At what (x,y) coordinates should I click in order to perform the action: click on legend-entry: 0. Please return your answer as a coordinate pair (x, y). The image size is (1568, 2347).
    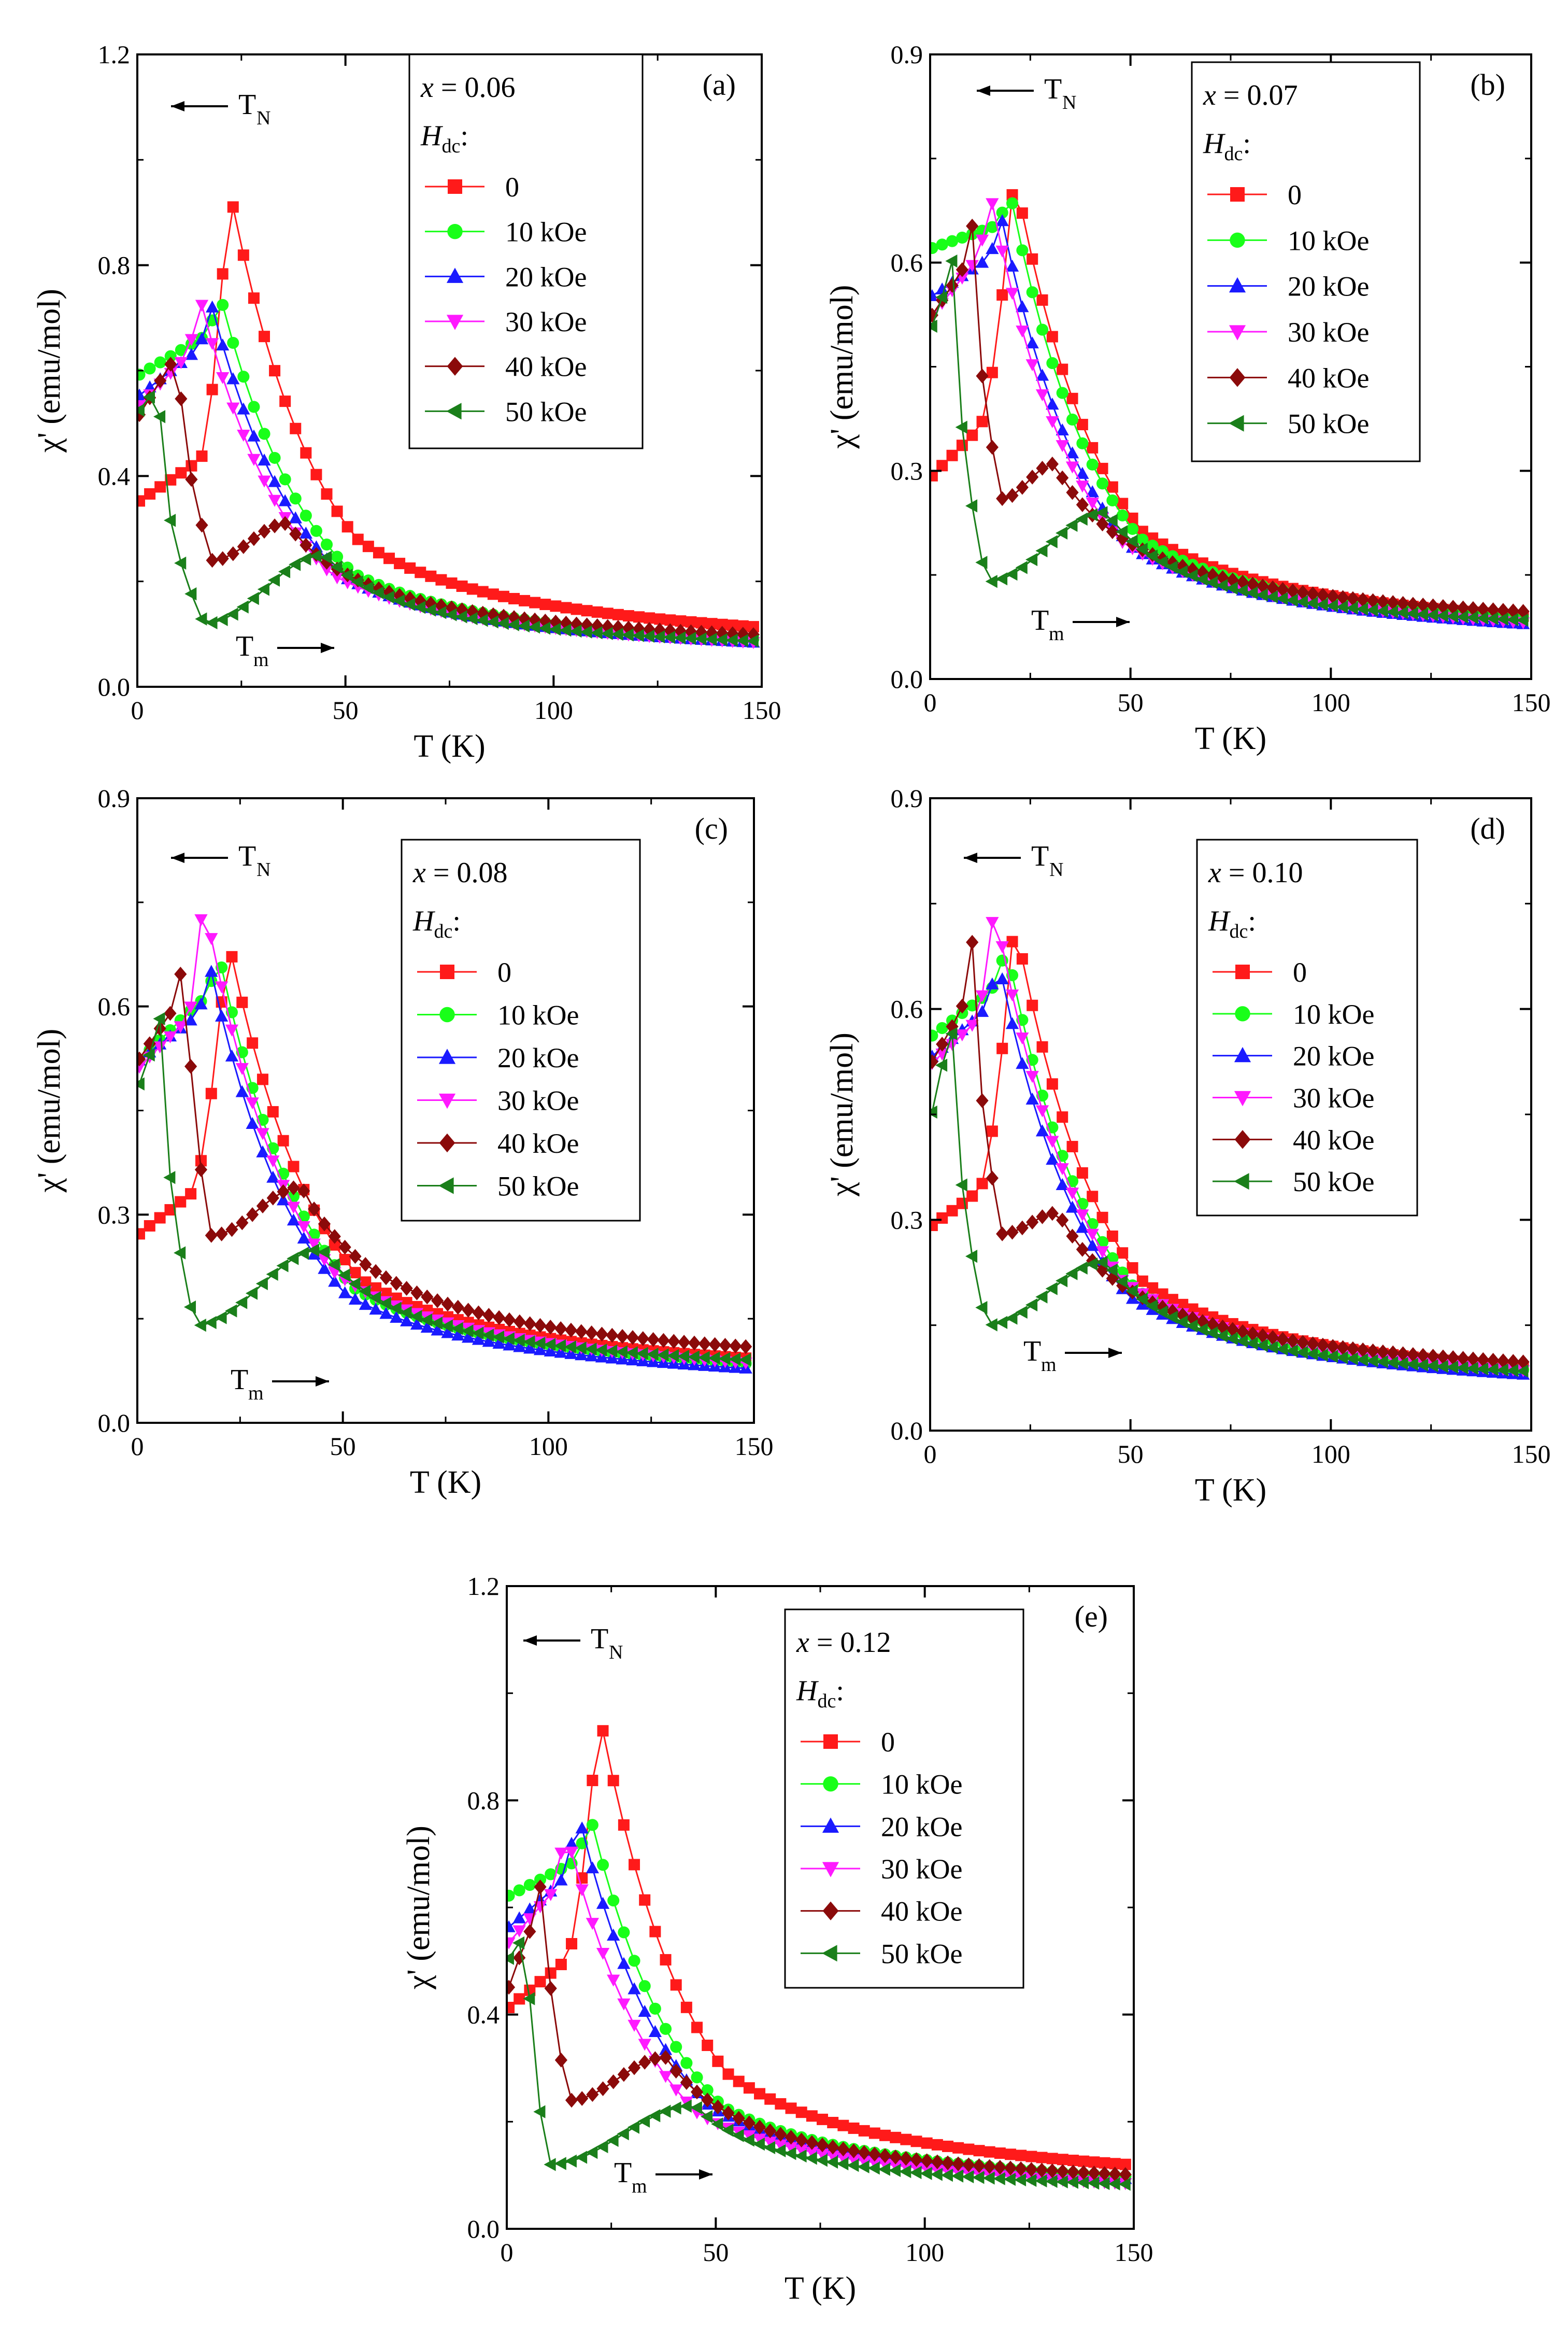
    Looking at the image, I should click on (1260, 972).